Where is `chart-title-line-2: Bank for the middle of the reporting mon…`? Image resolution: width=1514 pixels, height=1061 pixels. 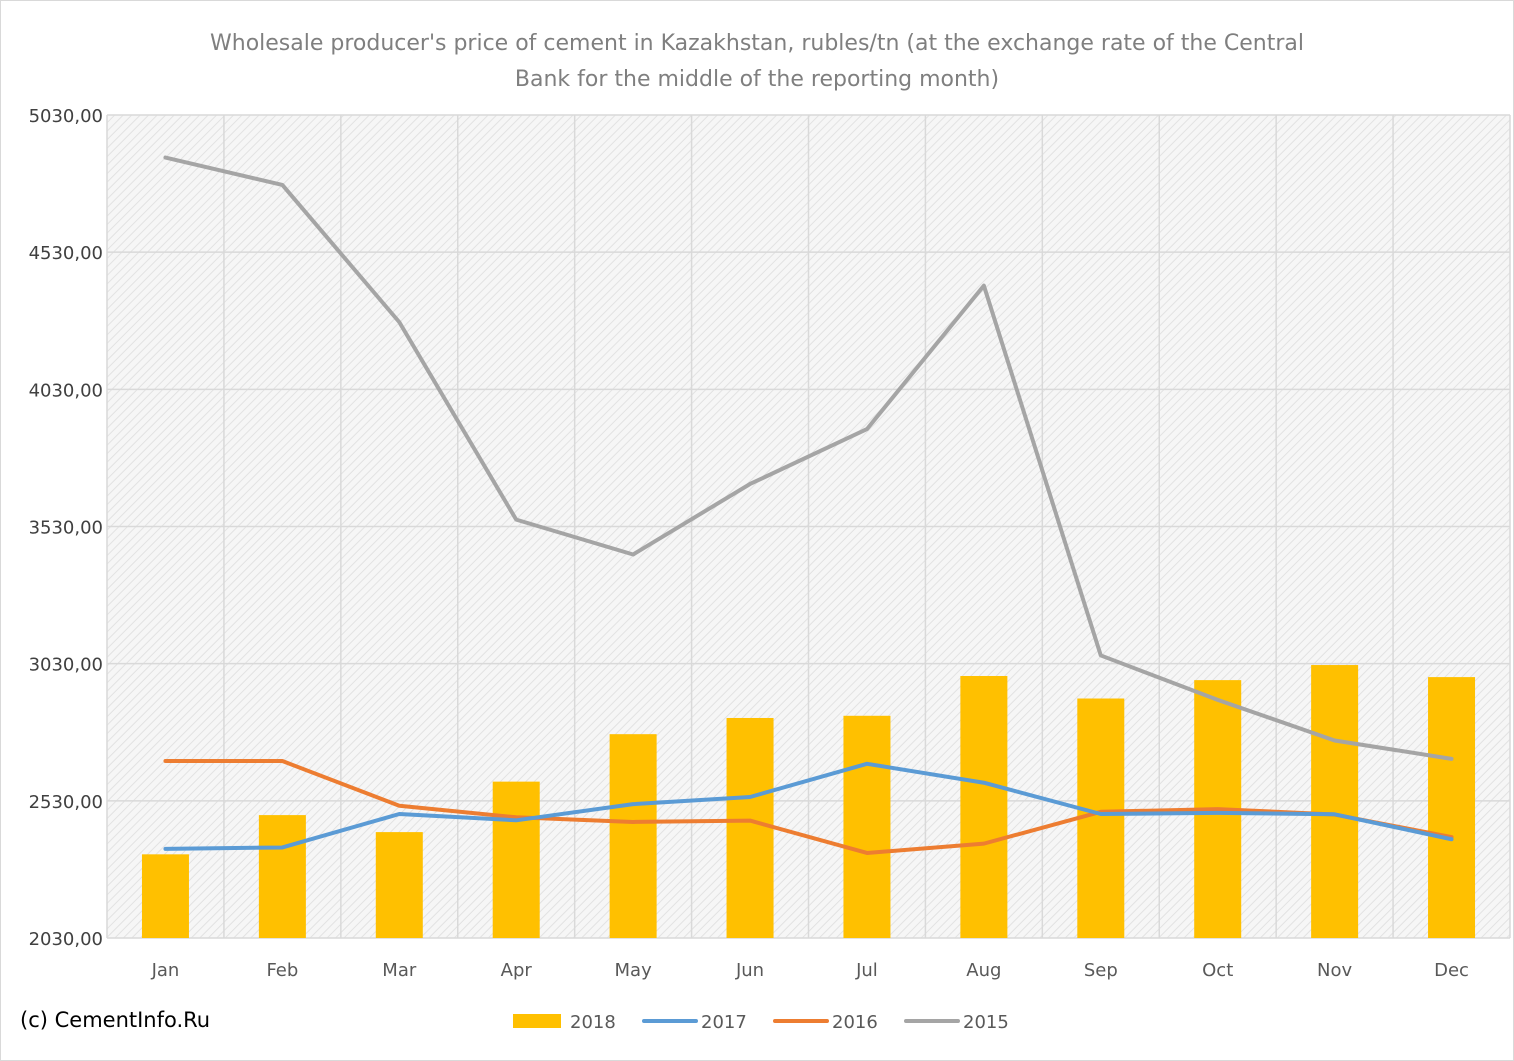 chart-title-line-2: Bank for the middle of the reporting mon… is located at coordinates (757, 79).